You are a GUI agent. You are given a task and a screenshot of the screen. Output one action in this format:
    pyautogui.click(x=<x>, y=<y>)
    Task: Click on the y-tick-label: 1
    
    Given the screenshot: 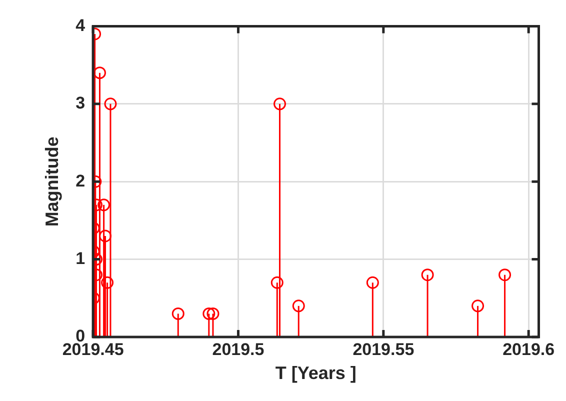 What is the action you would take?
    pyautogui.click(x=81, y=258)
    